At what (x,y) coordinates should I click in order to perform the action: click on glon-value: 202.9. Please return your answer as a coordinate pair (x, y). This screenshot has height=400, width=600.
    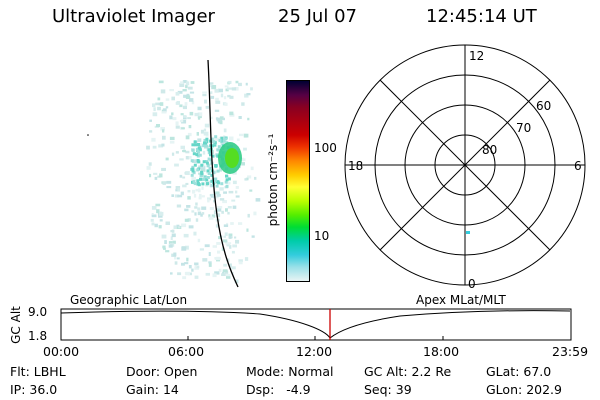
    Looking at the image, I should click on (544, 389).